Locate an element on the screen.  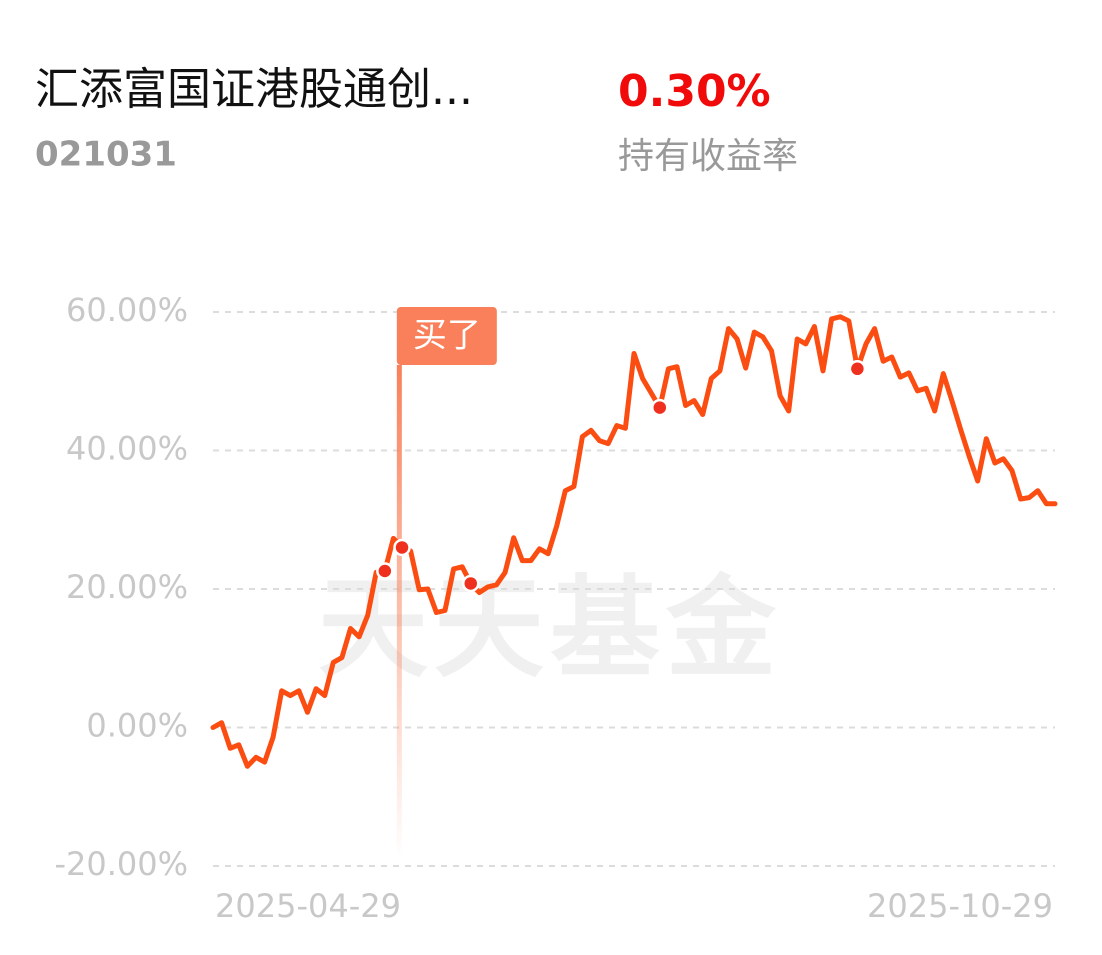
y-tick-label: 0.00% is located at coordinates (137, 726).